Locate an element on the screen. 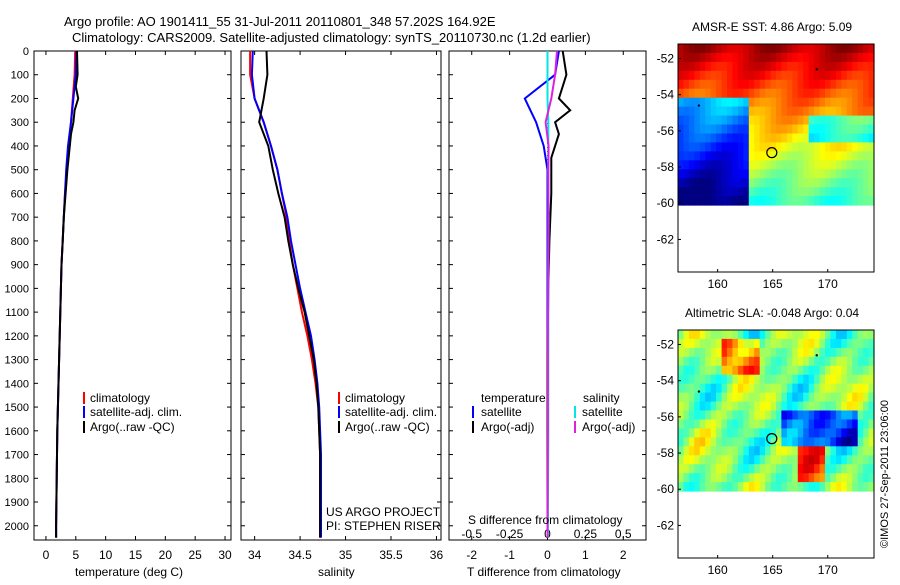 This screenshot has width=900, height=585. s-difference-label: S difference from climatology is located at coordinates (545, 520).